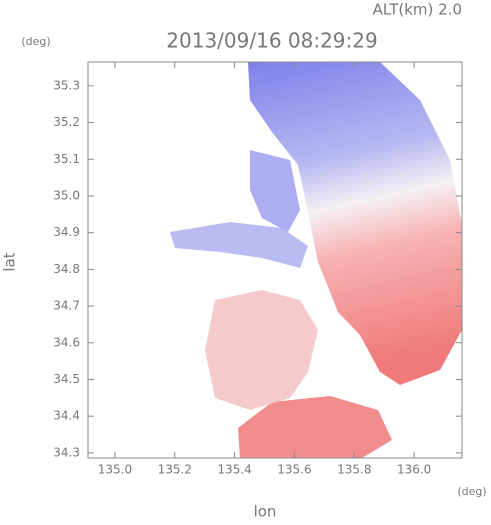 The height and width of the screenshot is (525, 491). What do you see at coordinates (414, 470) in the screenshot?
I see `x-tick-label: 136.0` at bounding box center [414, 470].